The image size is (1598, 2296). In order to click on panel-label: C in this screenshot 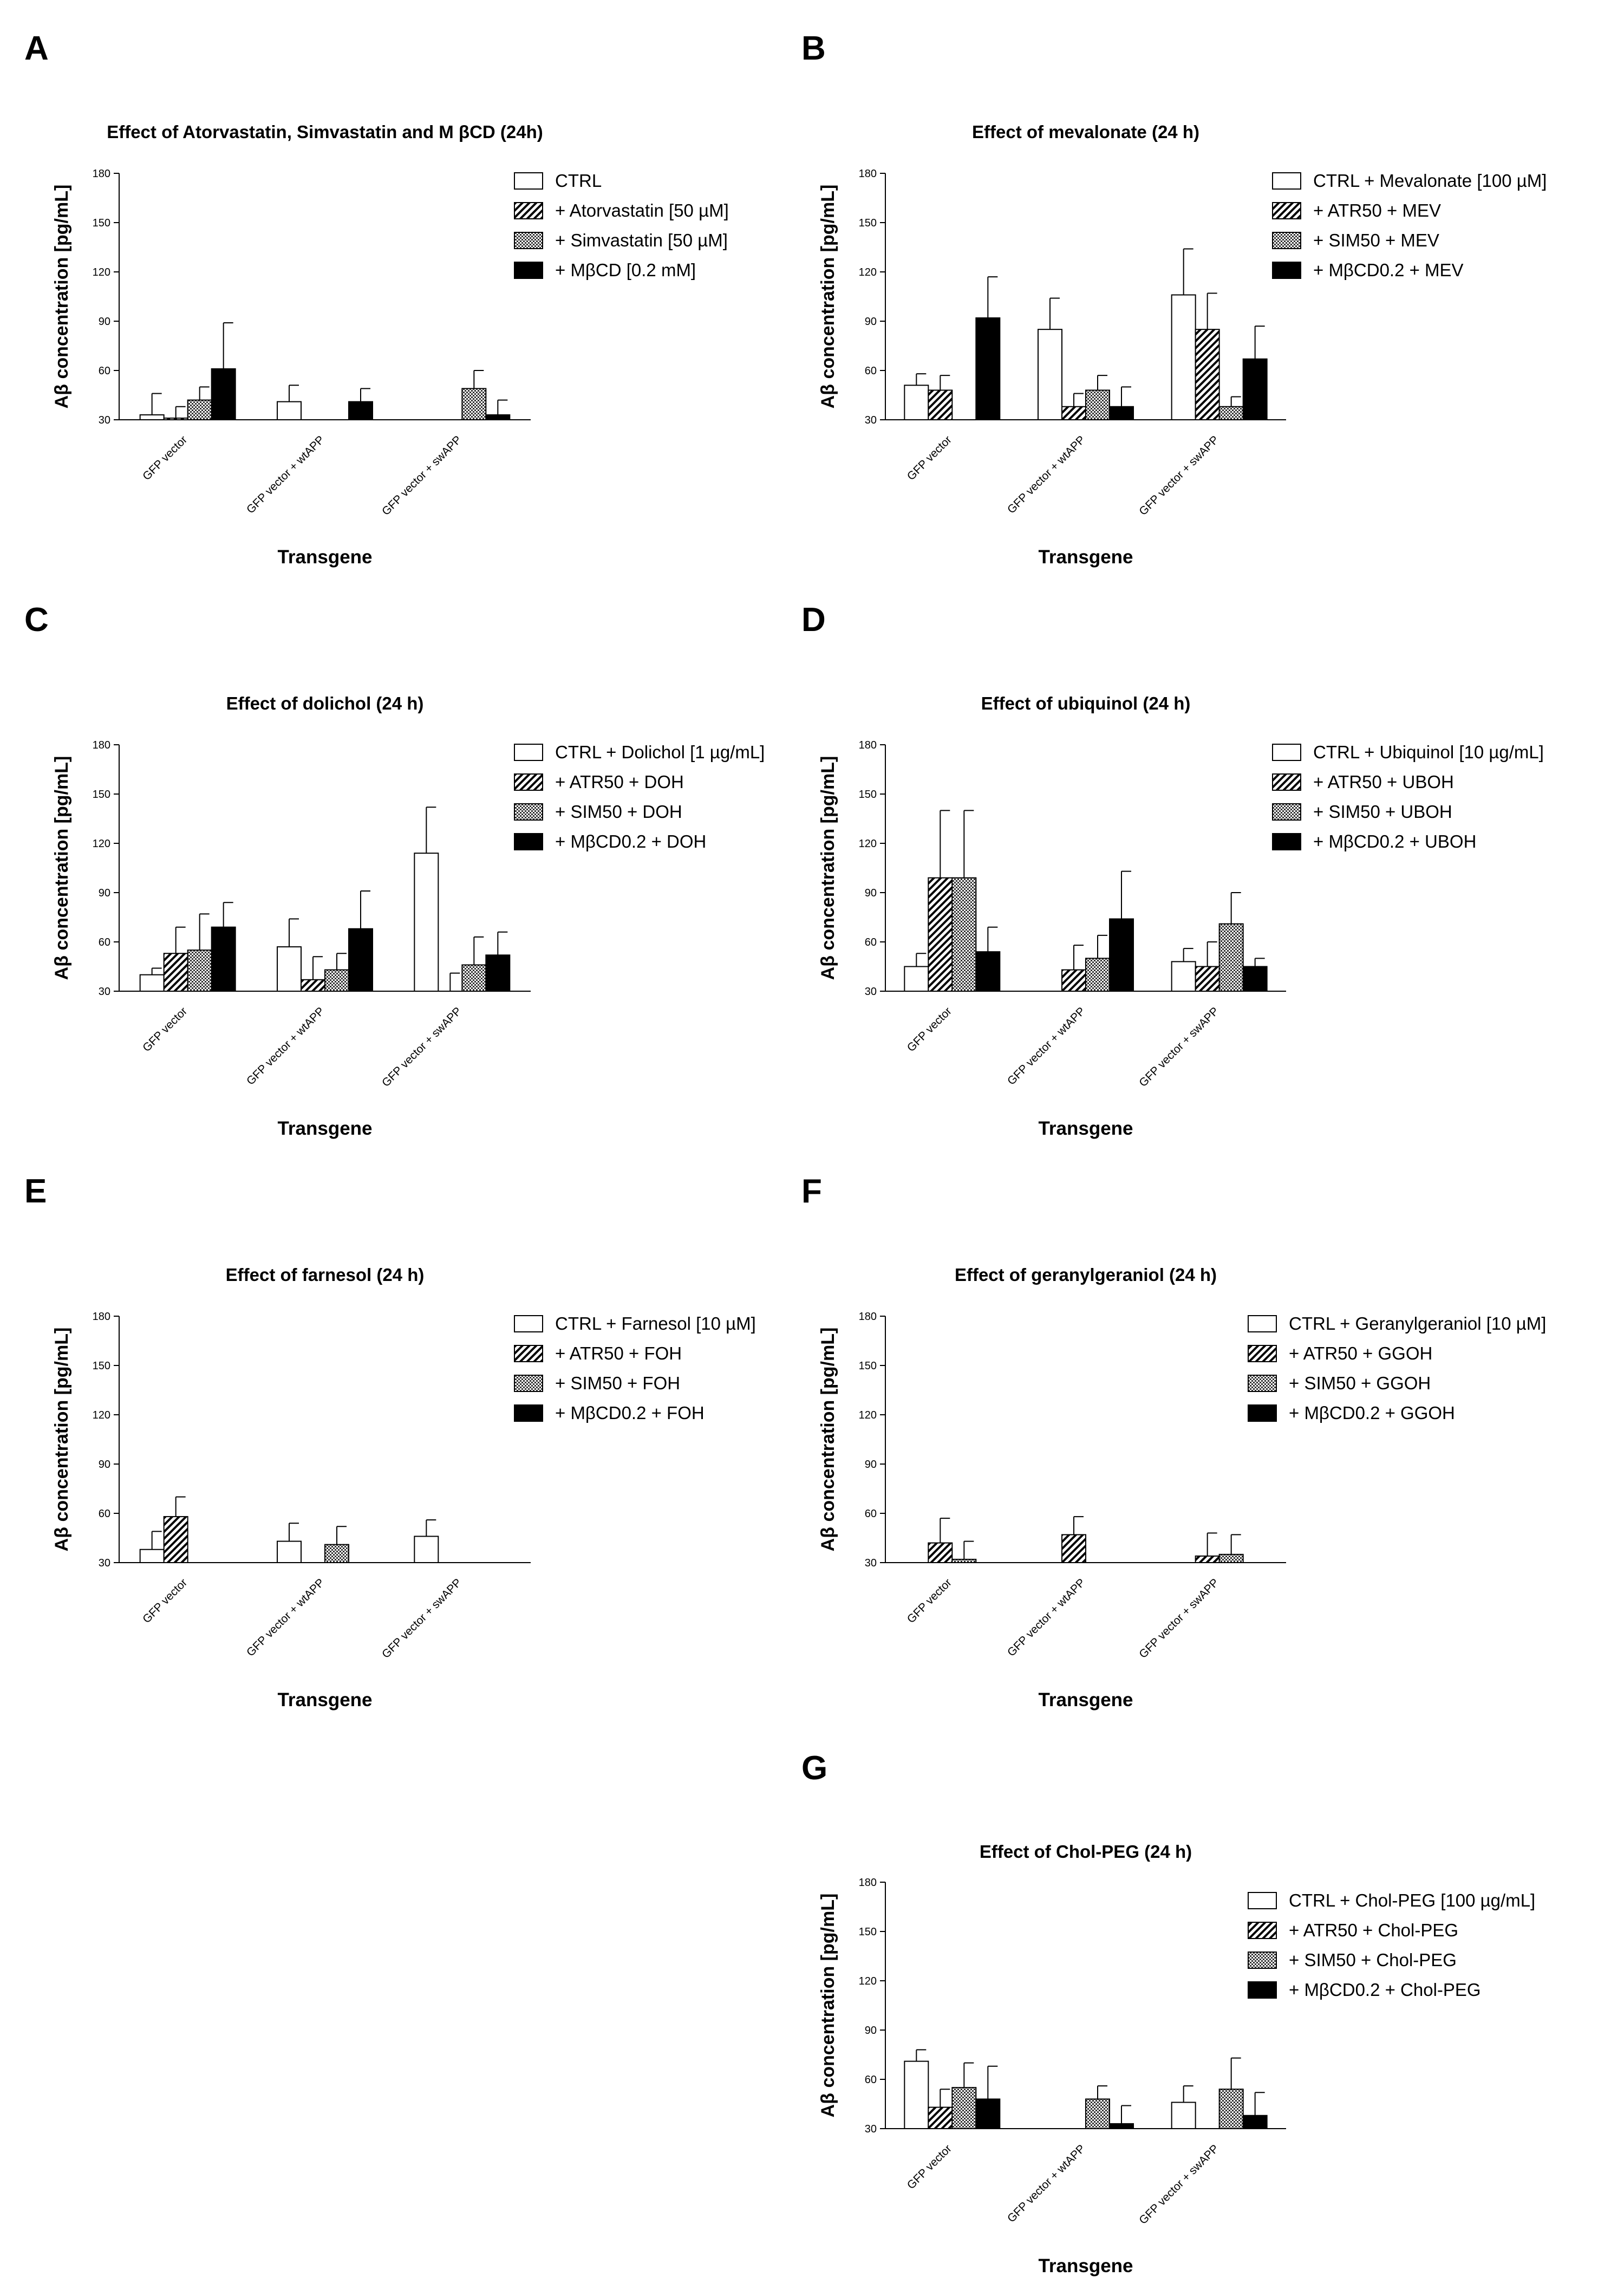, I will do `click(37, 620)`.